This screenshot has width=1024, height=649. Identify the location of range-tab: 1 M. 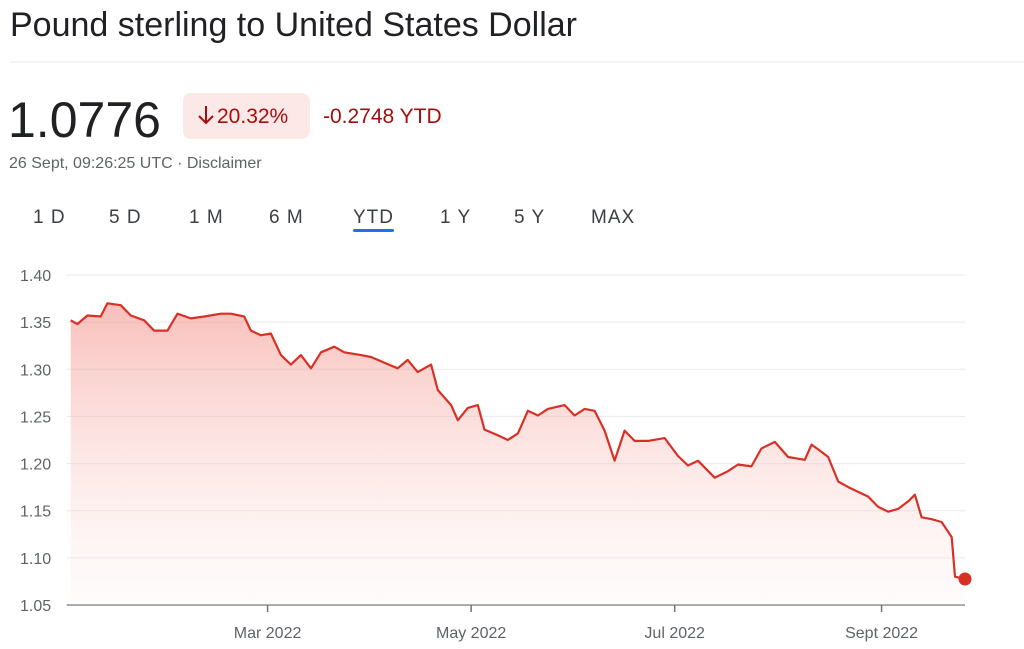
(206, 217).